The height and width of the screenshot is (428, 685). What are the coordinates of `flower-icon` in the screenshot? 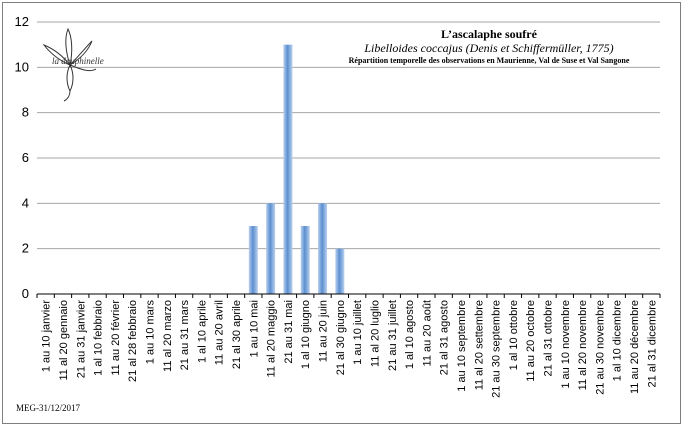 It's located at (69, 64).